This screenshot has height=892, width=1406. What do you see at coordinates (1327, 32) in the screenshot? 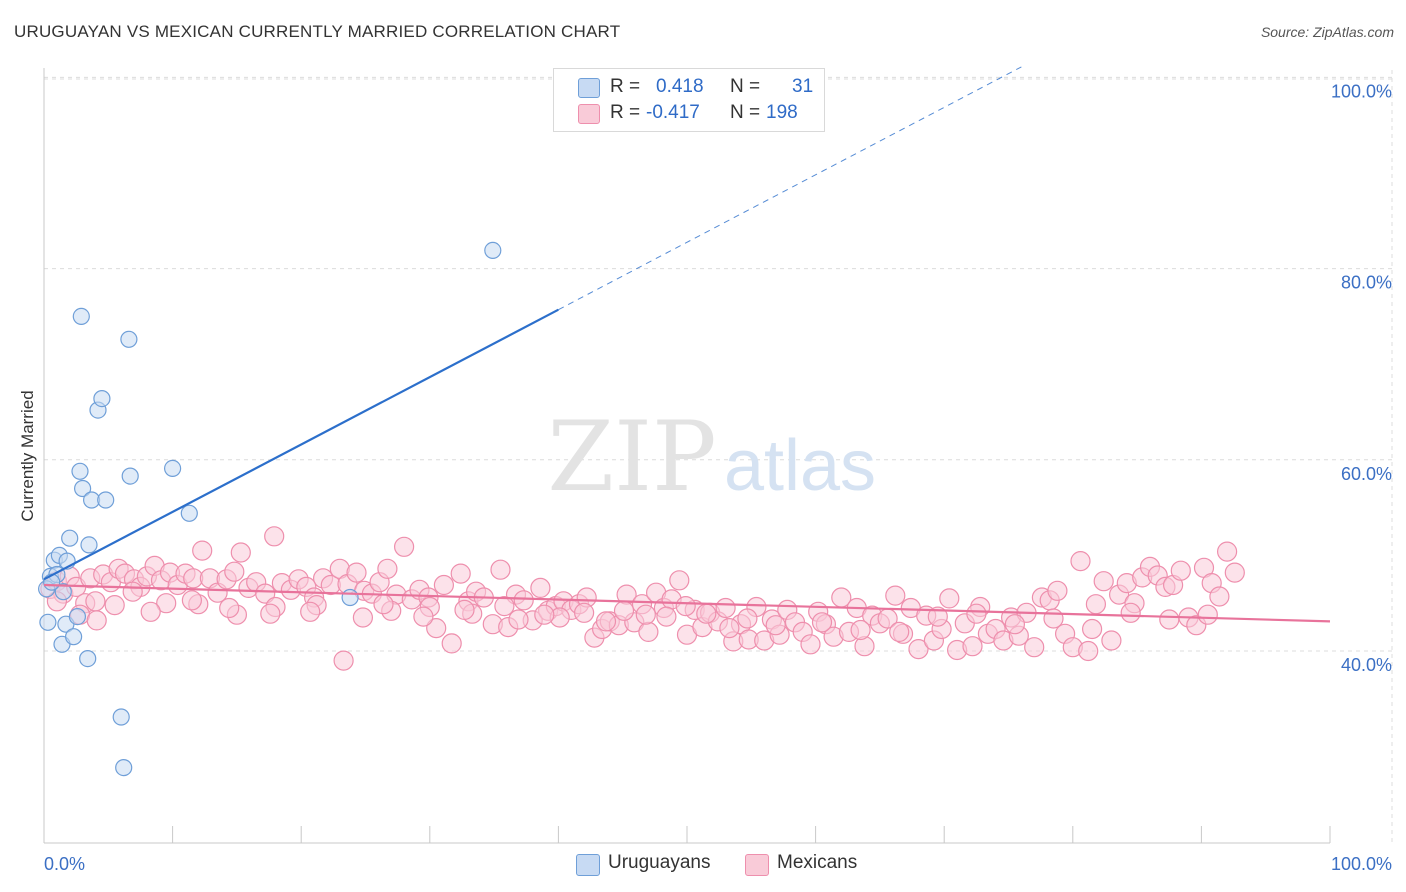
I see `source-label: Source: ZipAtlas.com` at bounding box center [1327, 32].